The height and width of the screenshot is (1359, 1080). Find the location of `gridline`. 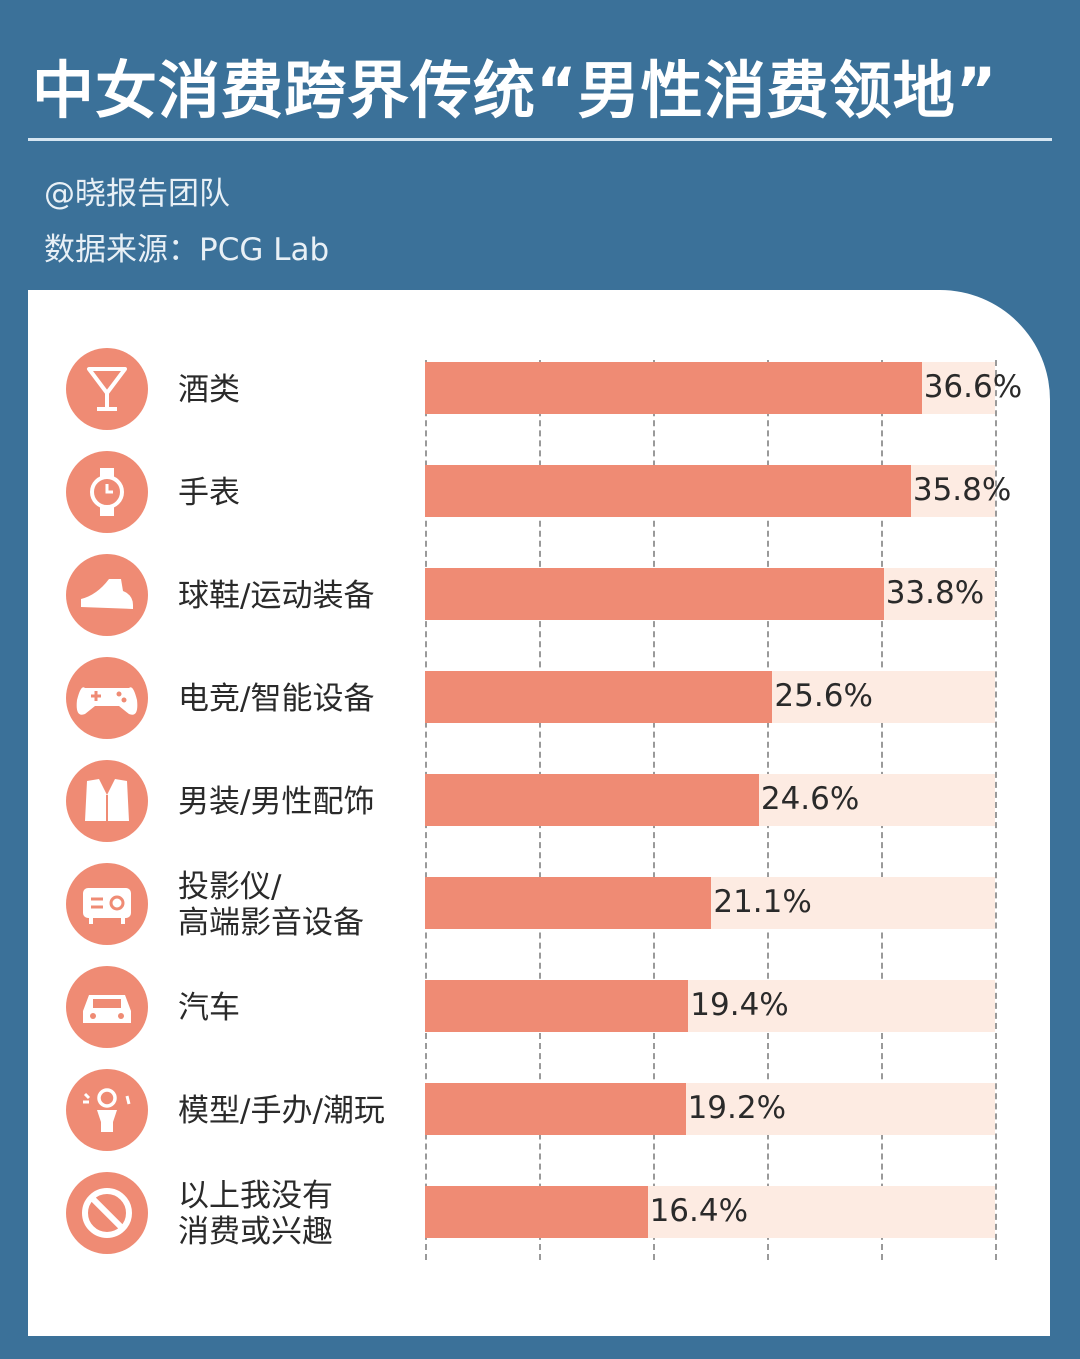

gridline is located at coordinates (996, 810).